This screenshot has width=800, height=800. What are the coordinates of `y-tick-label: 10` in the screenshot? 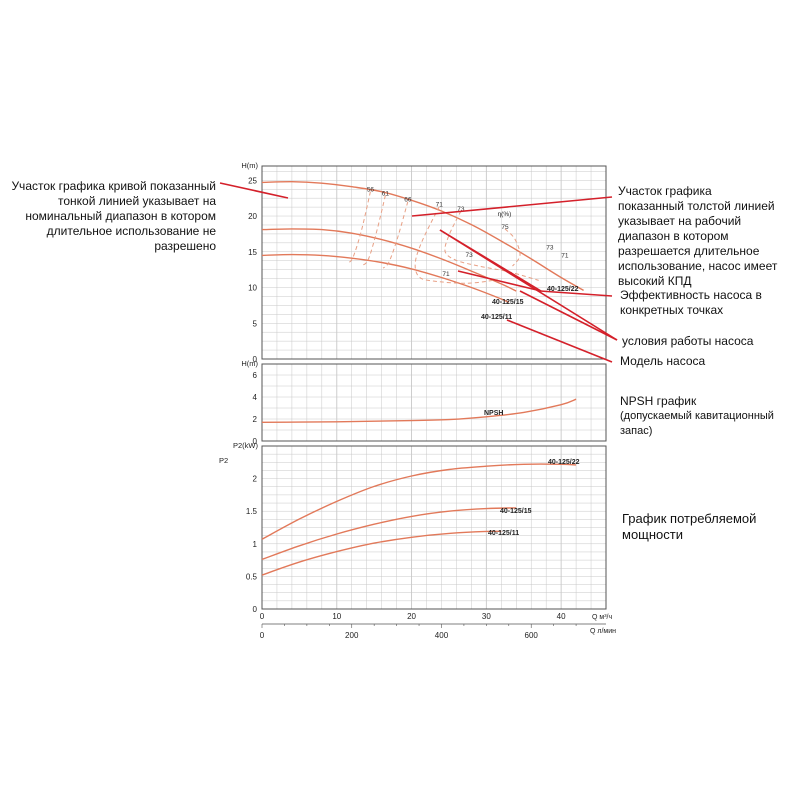 It's located at (252, 288).